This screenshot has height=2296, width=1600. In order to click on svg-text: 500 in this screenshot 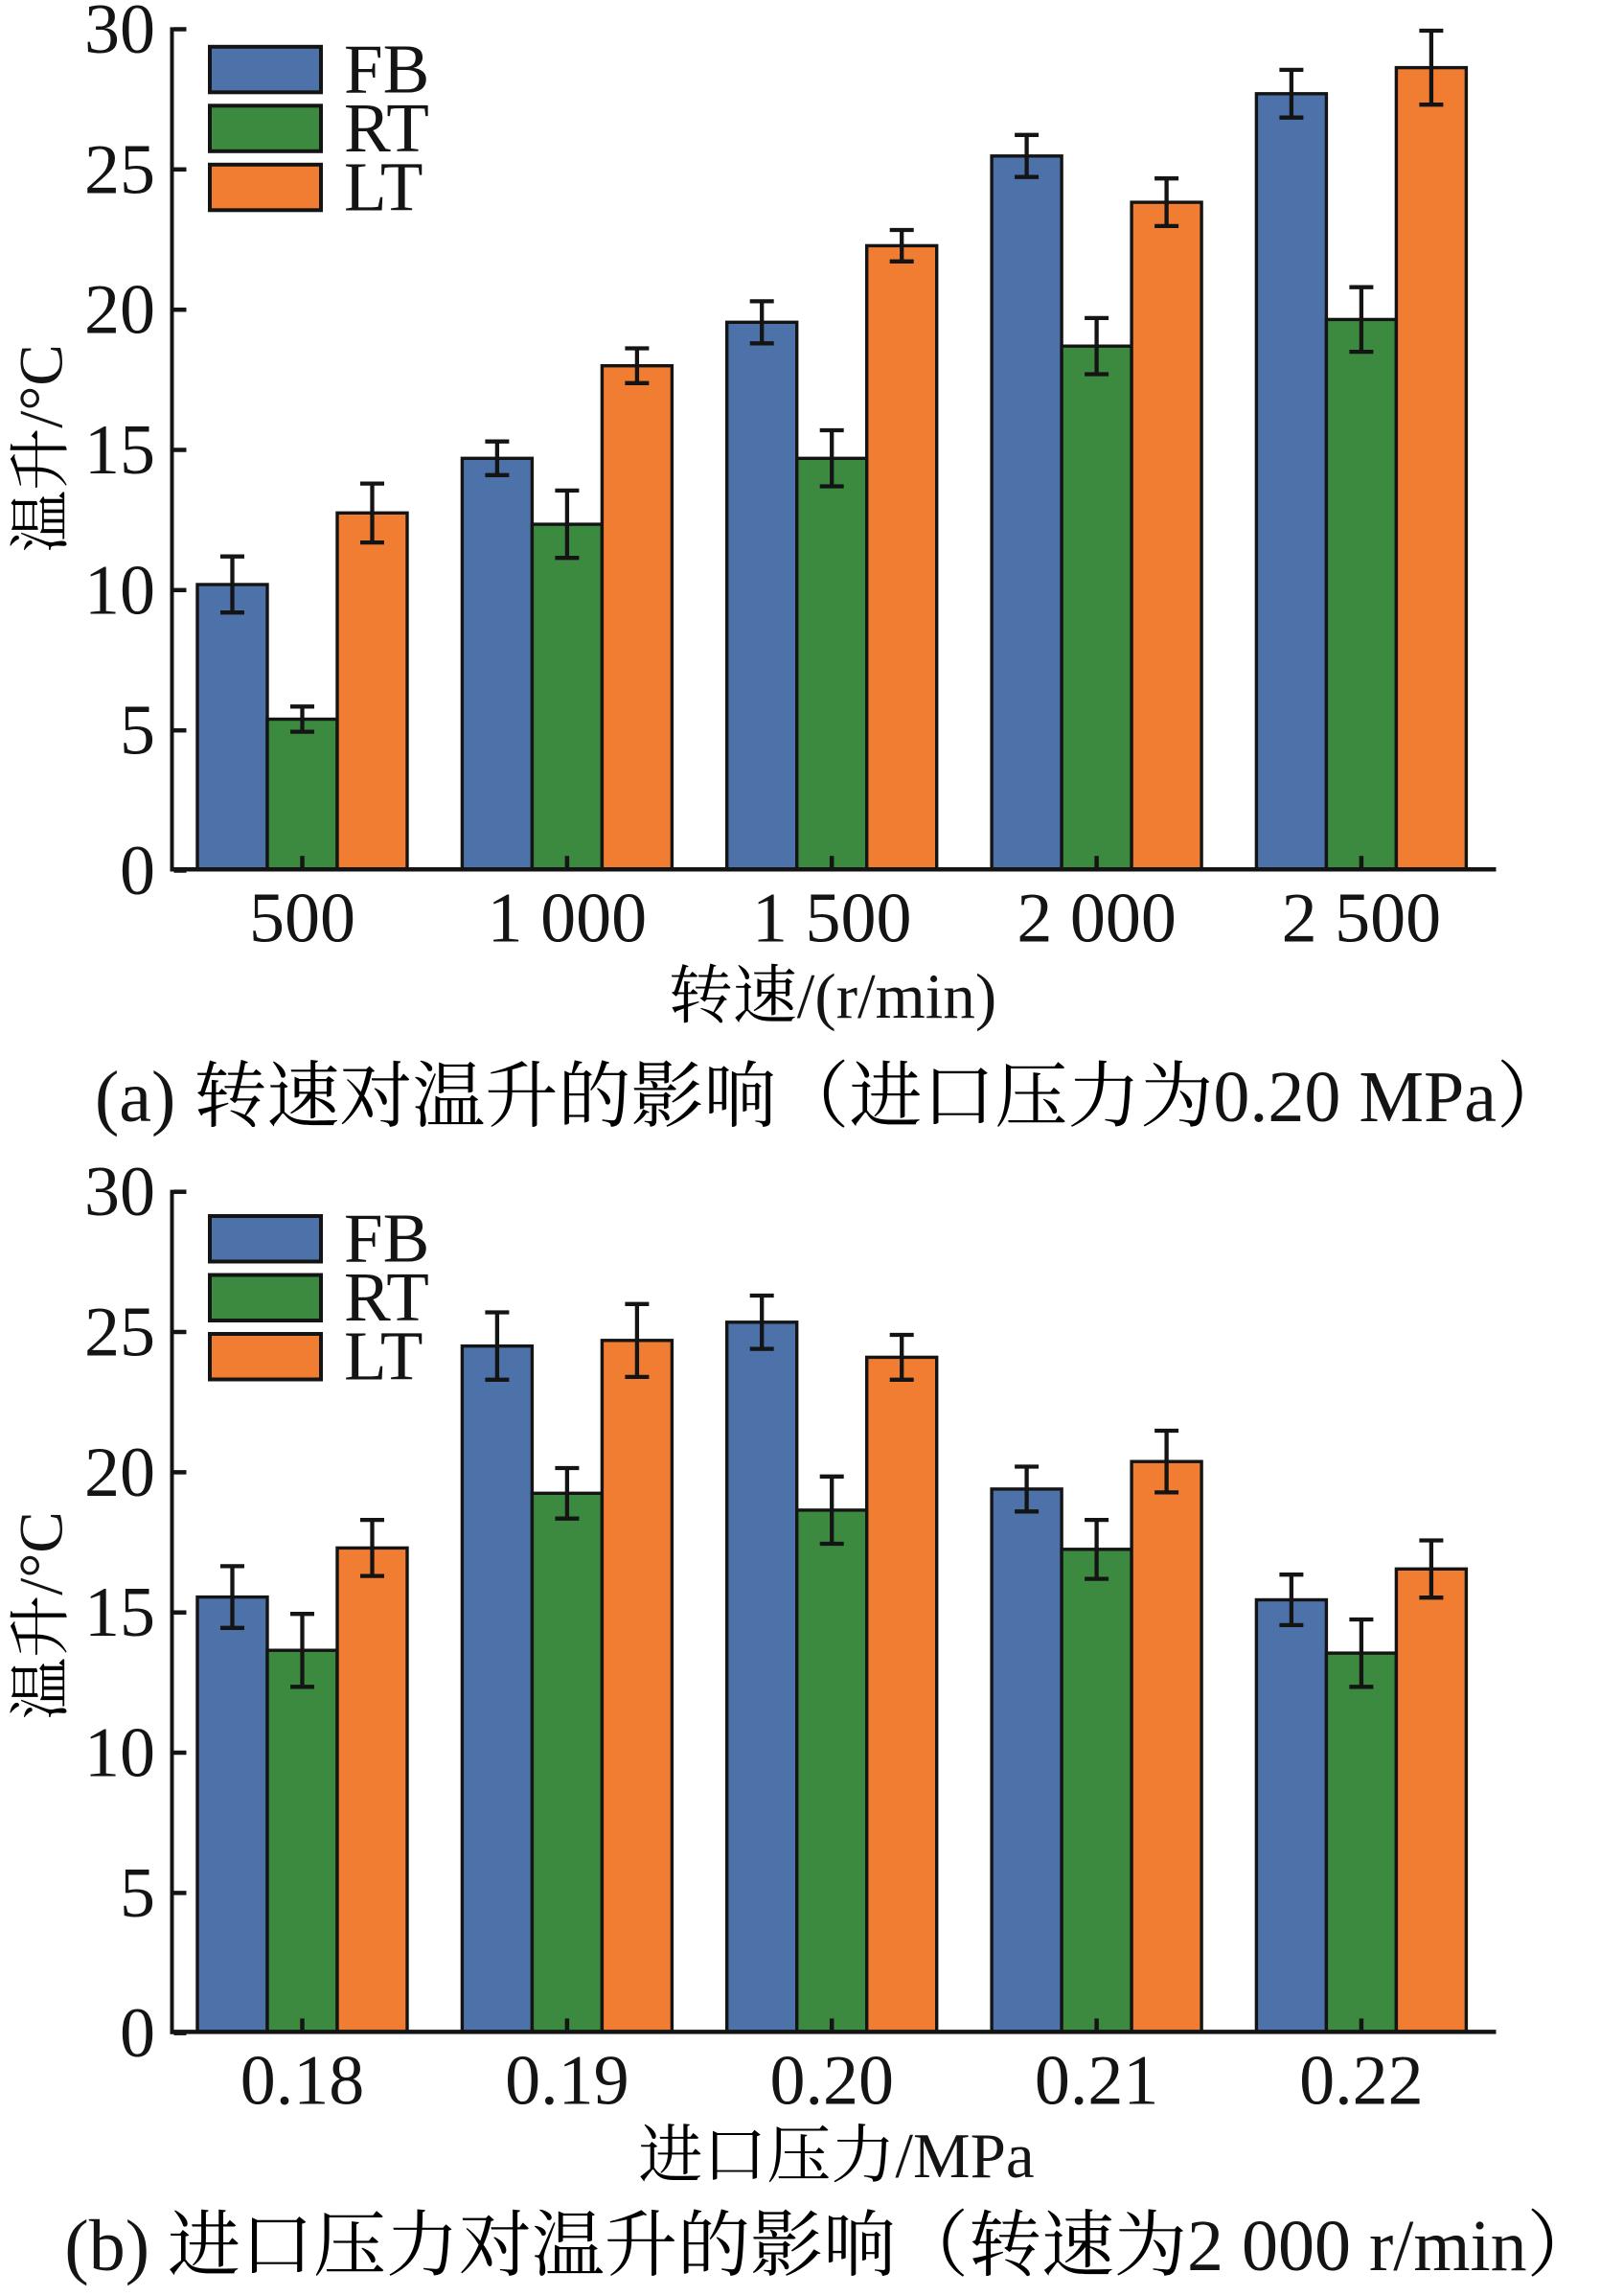, I will do `click(302, 918)`.